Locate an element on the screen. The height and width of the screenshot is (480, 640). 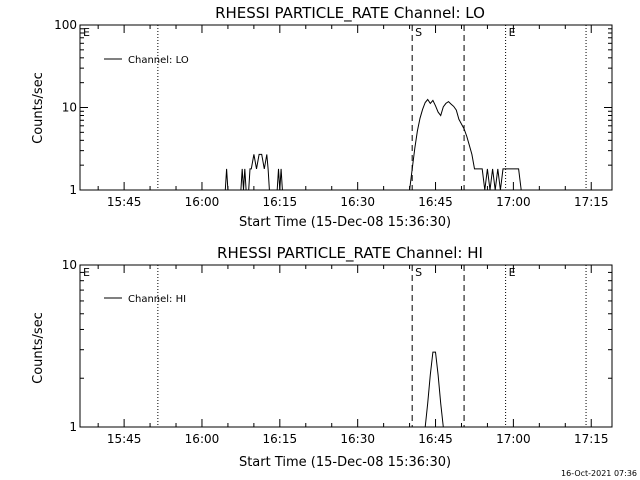
y-tick-label: 100 is located at coordinates (65, 25).